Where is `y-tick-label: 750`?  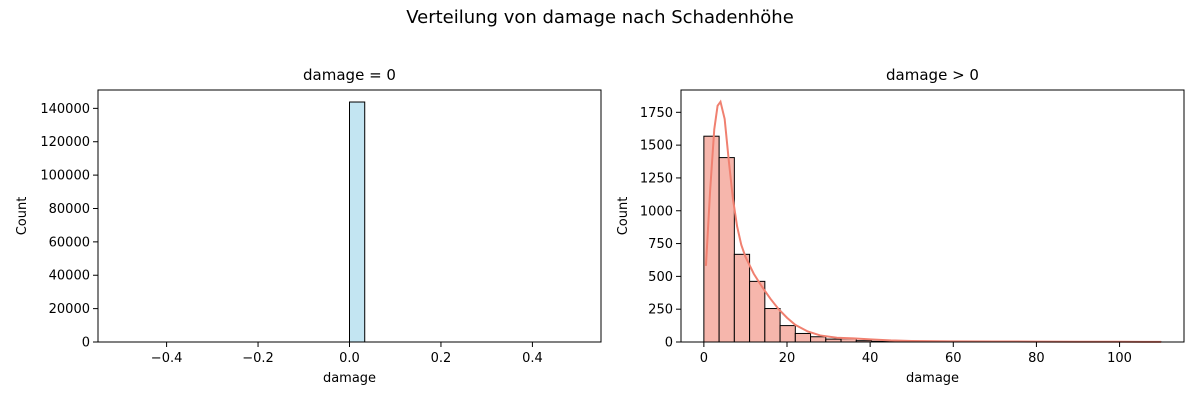 y-tick-label: 750 is located at coordinates (660, 244).